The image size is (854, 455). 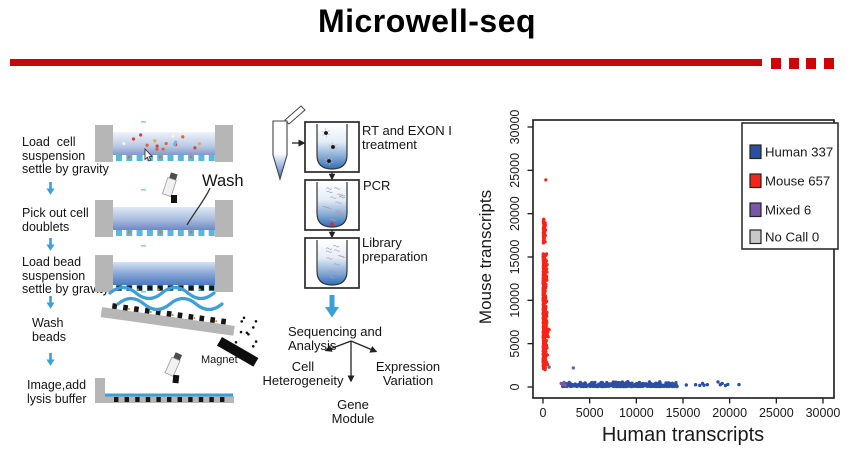 I want to click on y-tick-label: 5000, so click(x=515, y=344).